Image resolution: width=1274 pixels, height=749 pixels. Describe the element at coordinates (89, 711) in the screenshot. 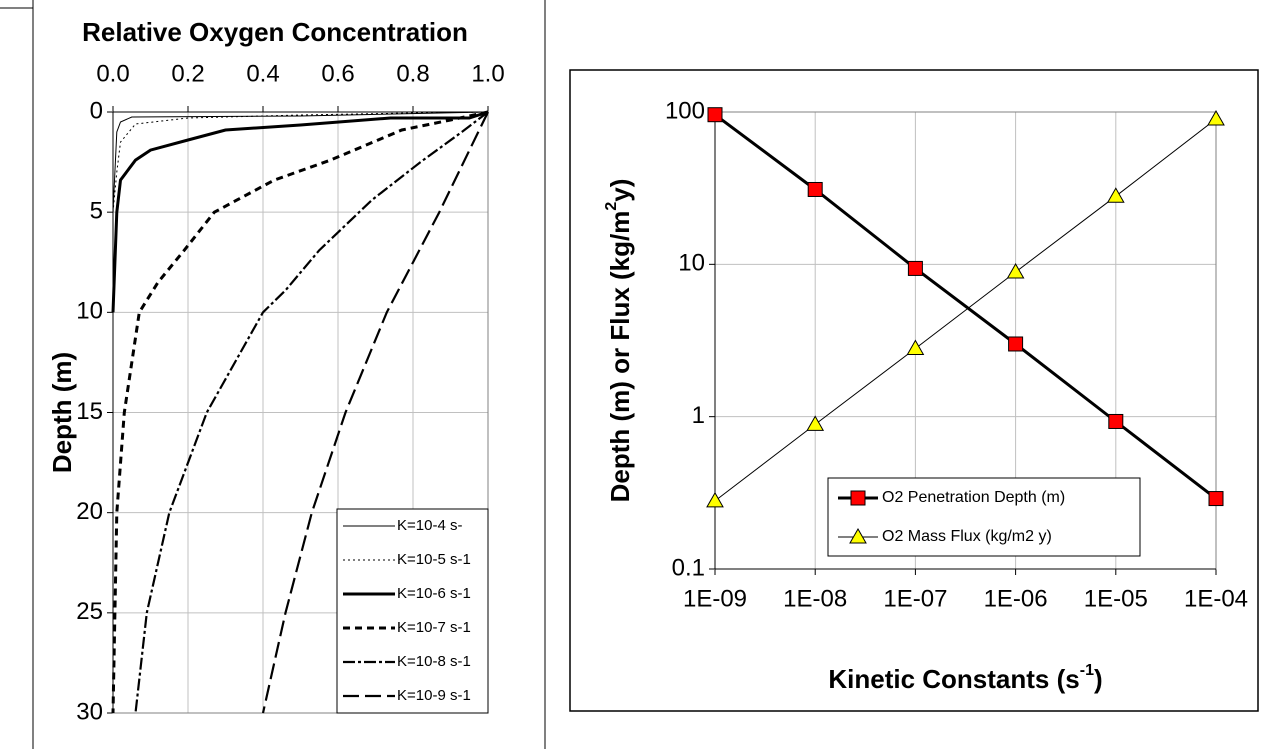

I see `y-tick-label: 30` at that location.